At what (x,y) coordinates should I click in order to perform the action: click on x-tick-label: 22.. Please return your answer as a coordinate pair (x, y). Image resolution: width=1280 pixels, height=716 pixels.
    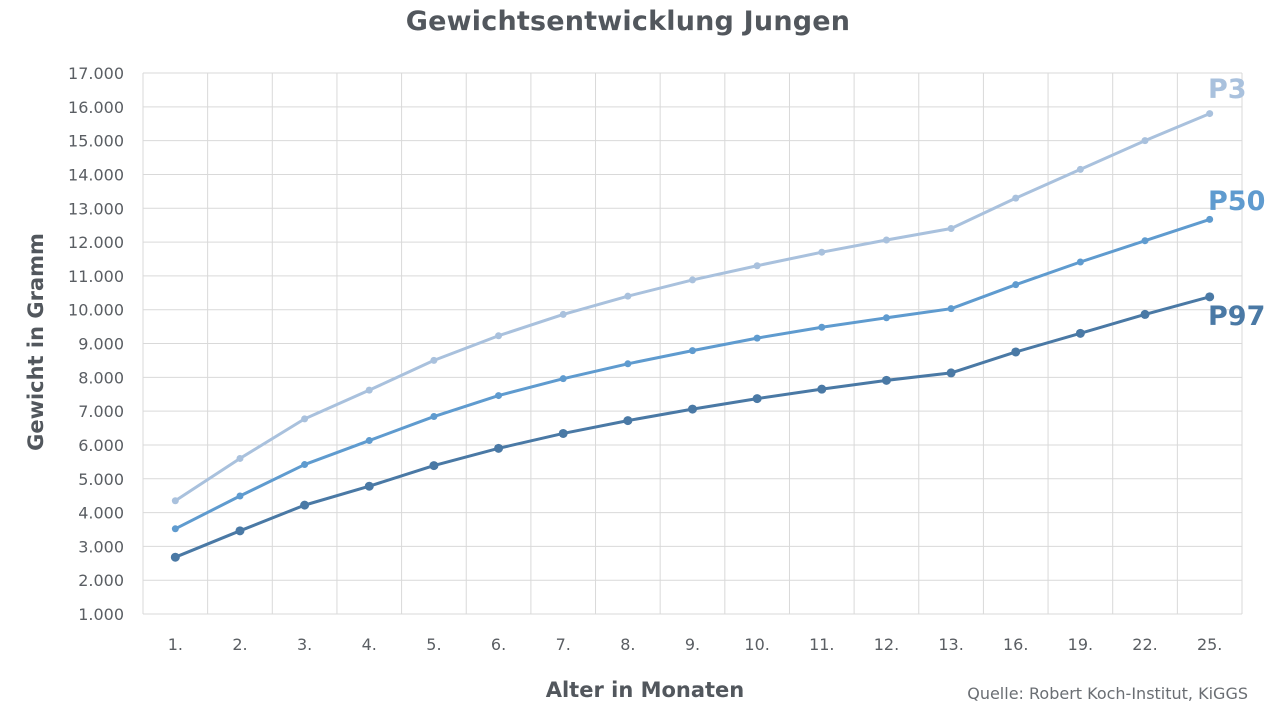
    Looking at the image, I should click on (1144, 644).